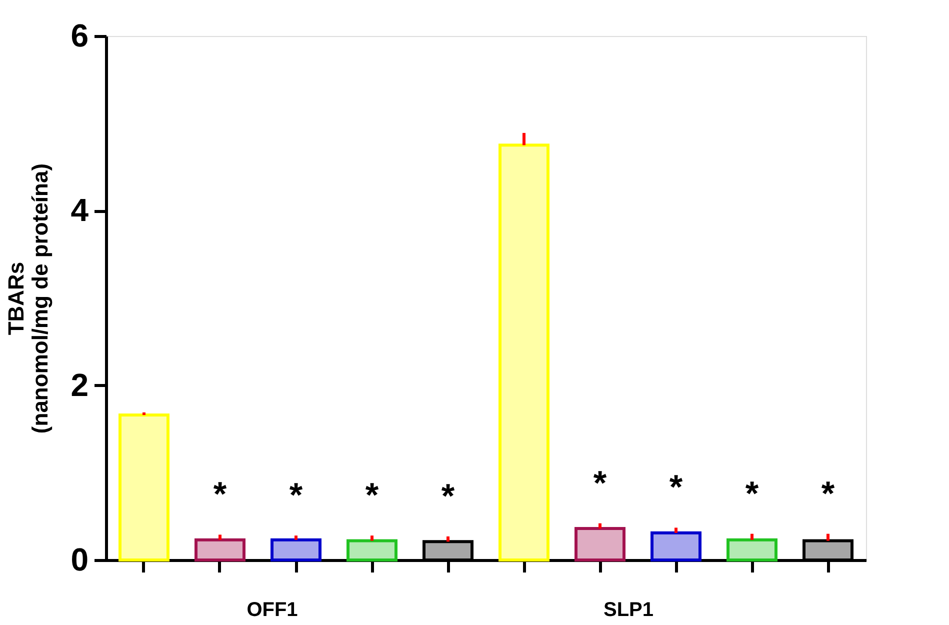  I want to click on y-axis-title: TBARs (nanomol/mg de proteína), so click(28, 298).